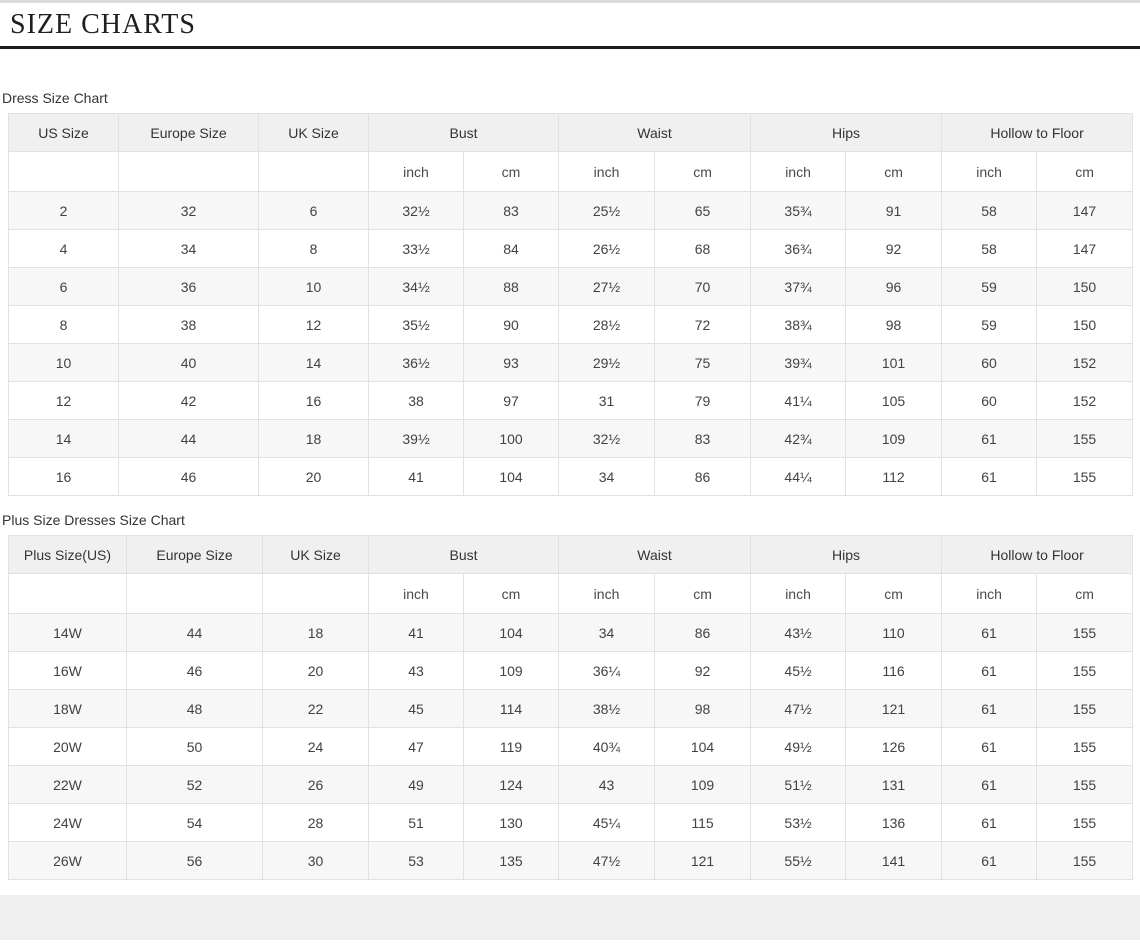  What do you see at coordinates (67, 784) in the screenshot?
I see `table-cell: 22W` at bounding box center [67, 784].